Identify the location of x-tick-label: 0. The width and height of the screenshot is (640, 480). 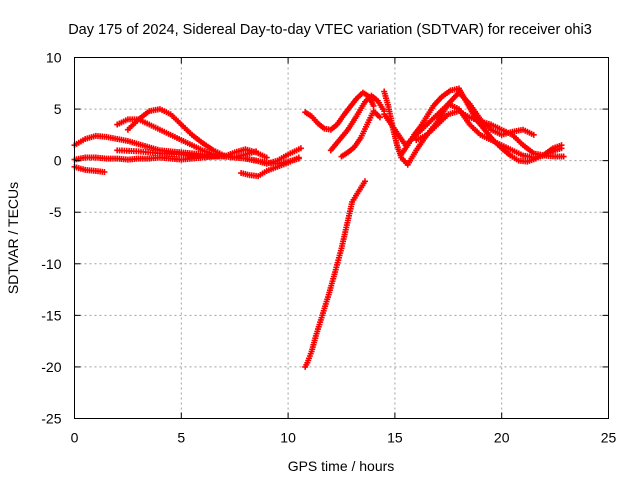
(75, 438).